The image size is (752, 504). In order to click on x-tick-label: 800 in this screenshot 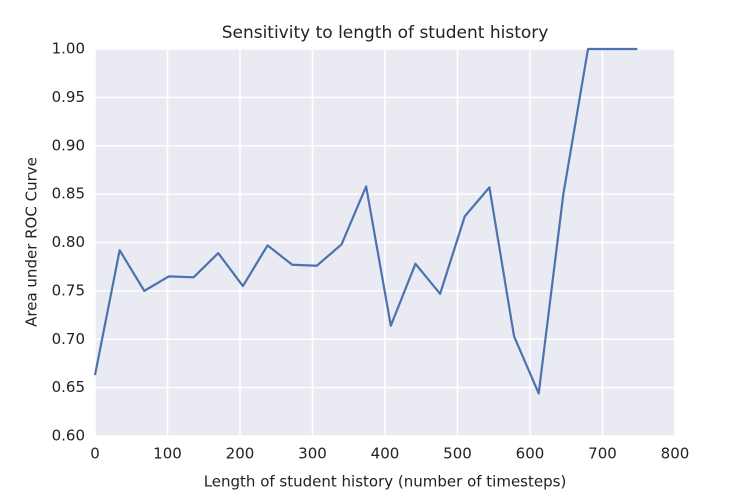, I will do `click(675, 454)`.